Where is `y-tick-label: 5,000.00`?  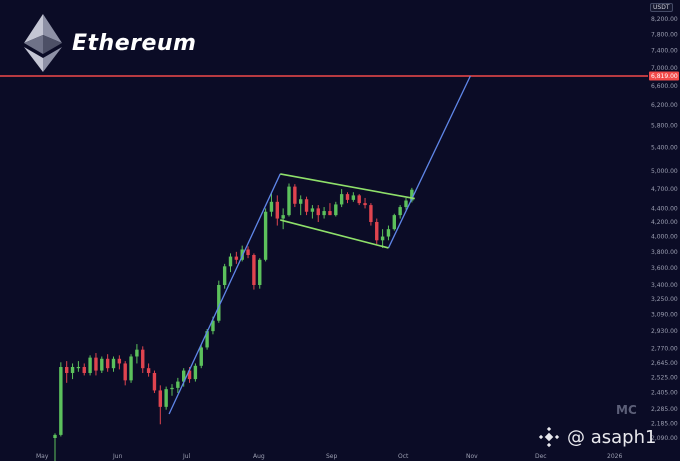 y-tick-label: 5,000.00 is located at coordinates (664, 171).